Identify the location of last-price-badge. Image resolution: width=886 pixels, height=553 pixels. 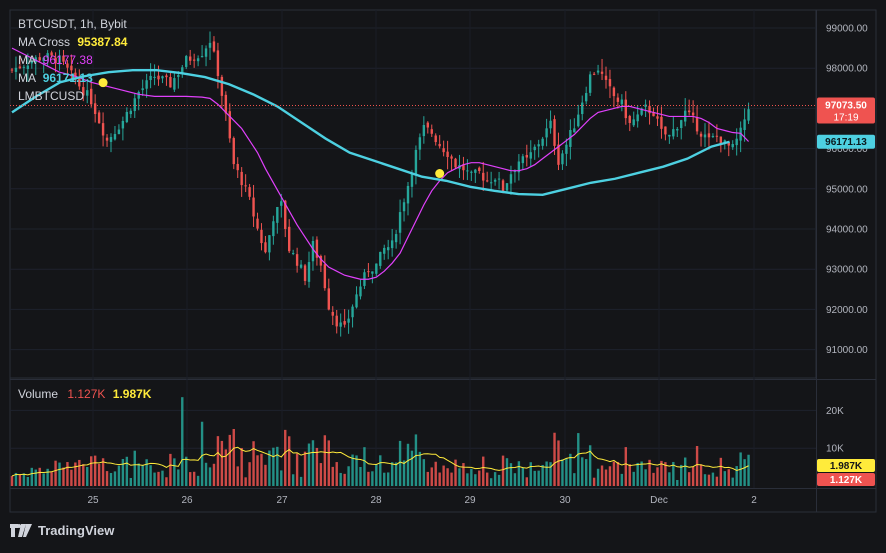
(846, 110).